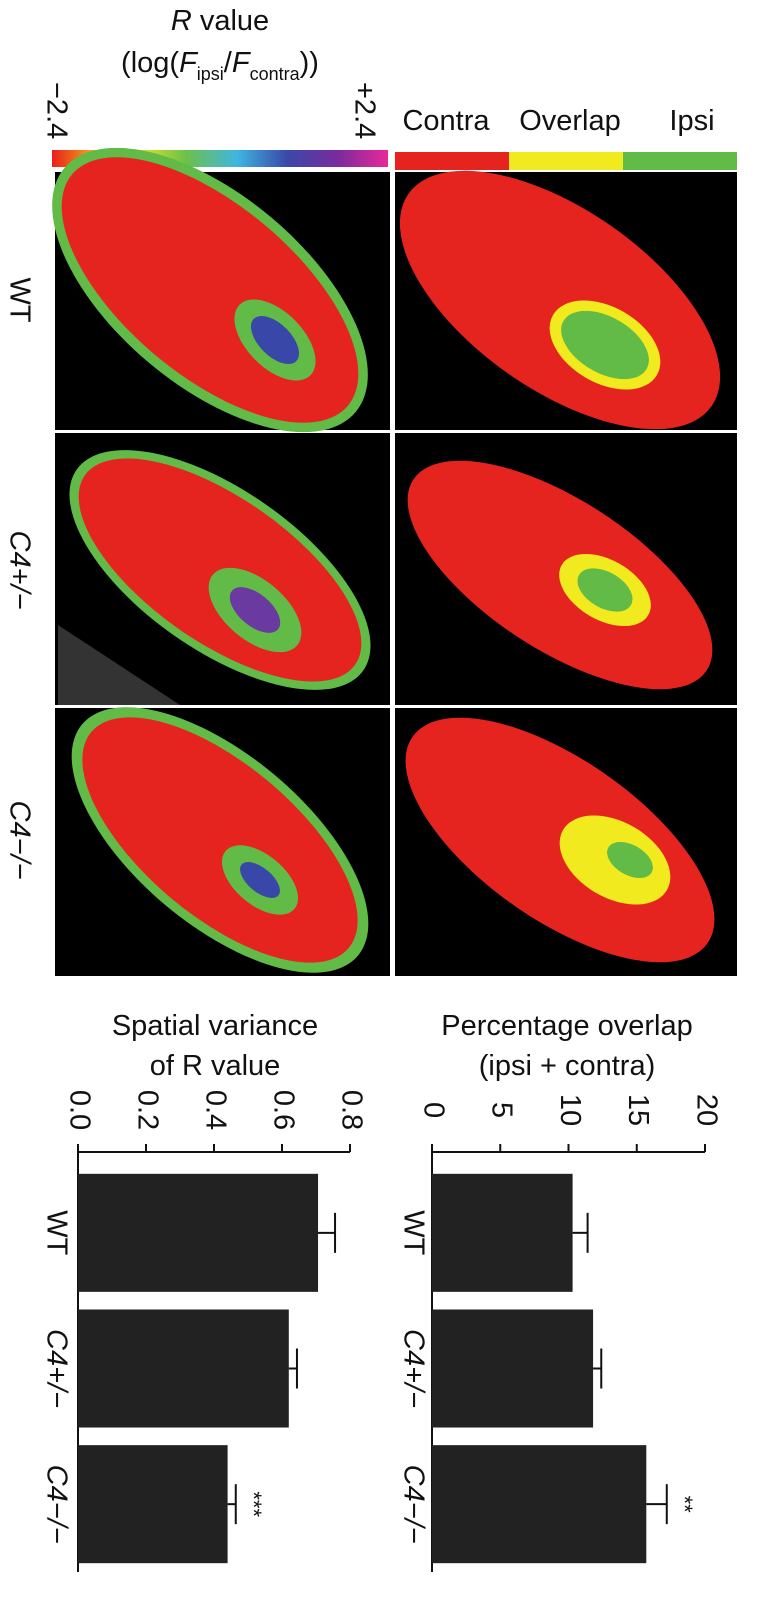  What do you see at coordinates (570, 121) in the screenshot?
I see `legend-label: Overlap` at bounding box center [570, 121].